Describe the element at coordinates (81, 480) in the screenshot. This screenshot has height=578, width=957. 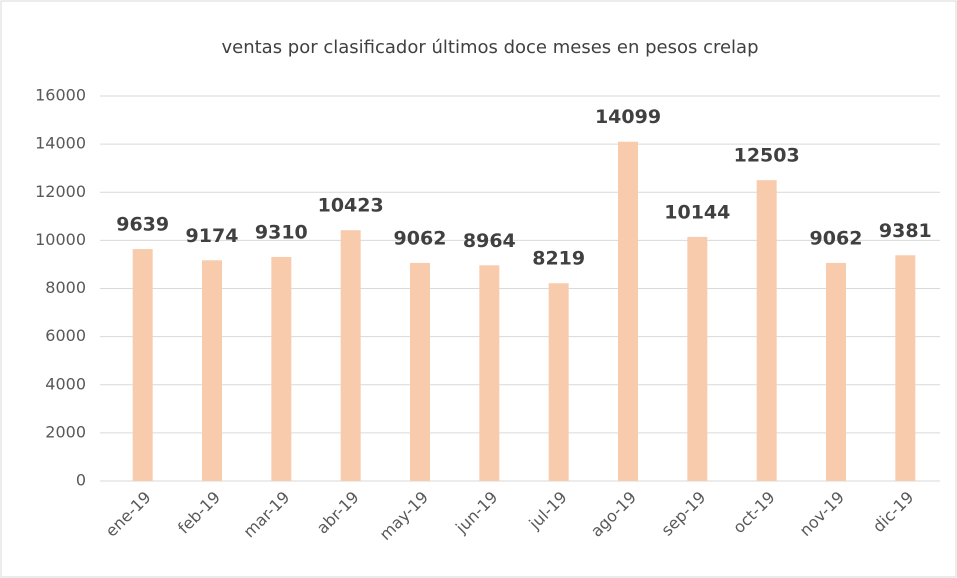
I see `y-tick-label: 0` at that location.